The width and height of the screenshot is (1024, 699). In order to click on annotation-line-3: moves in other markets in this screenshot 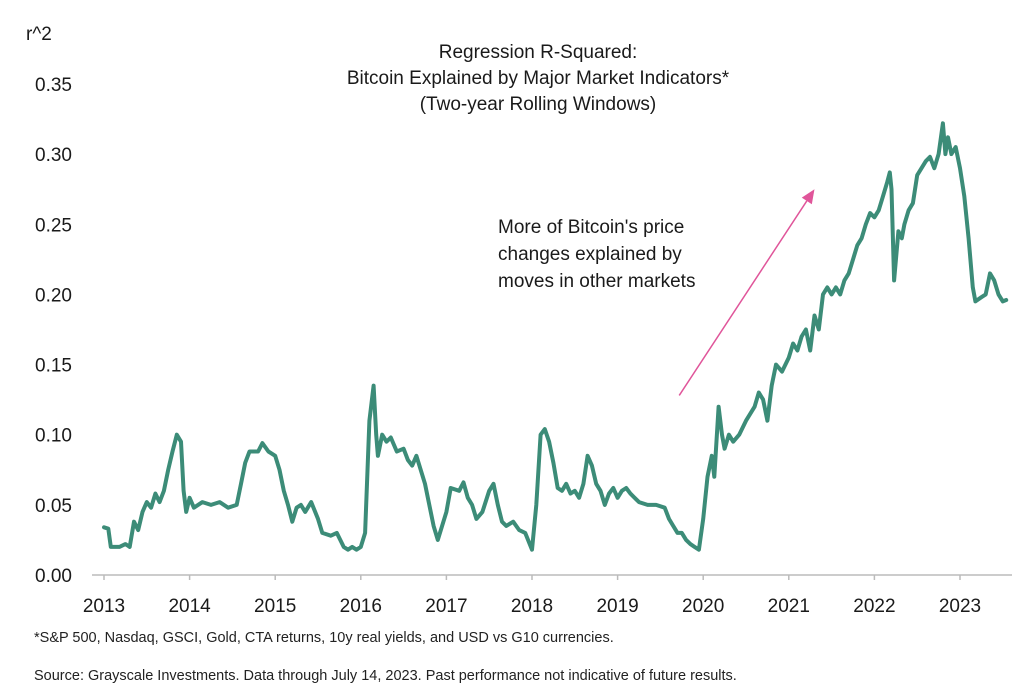, I will do `click(596, 281)`.